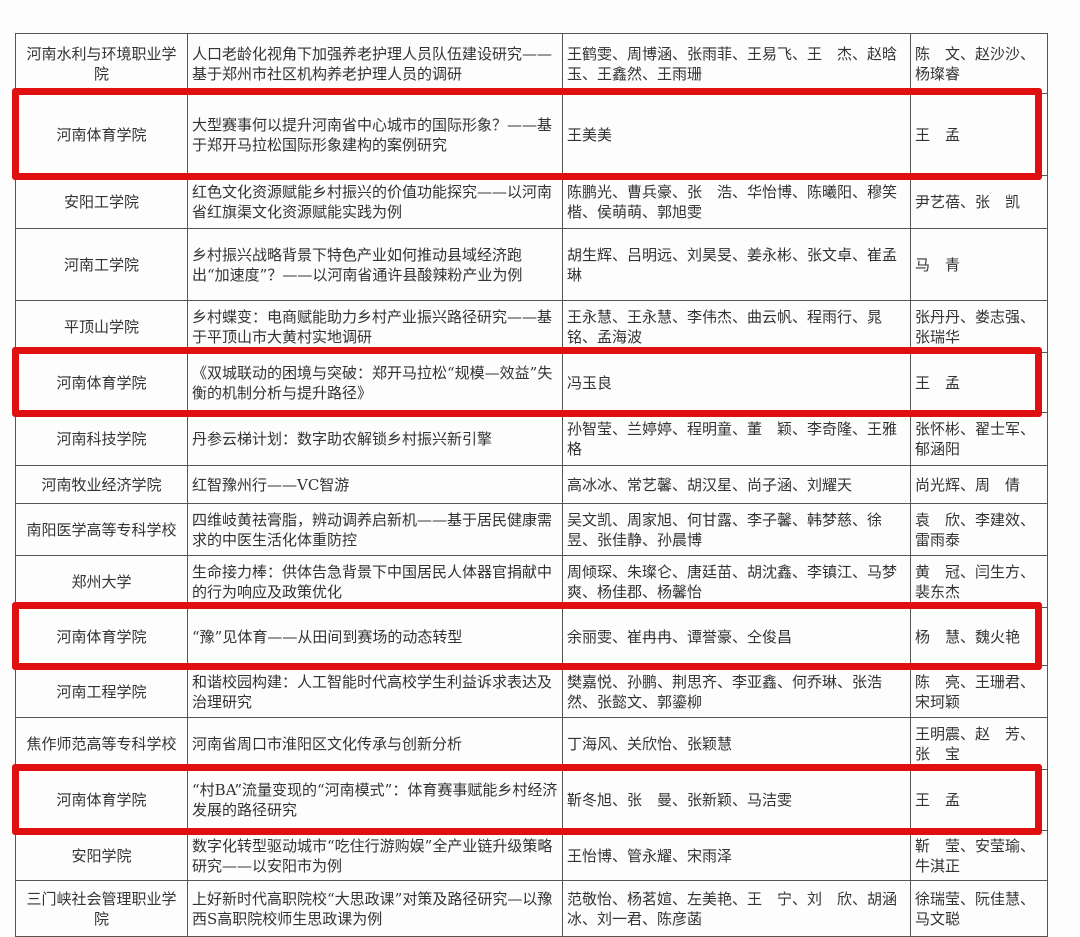  I want to click on advisors-cell: 尹艺蓓、张 凯, so click(979, 202).